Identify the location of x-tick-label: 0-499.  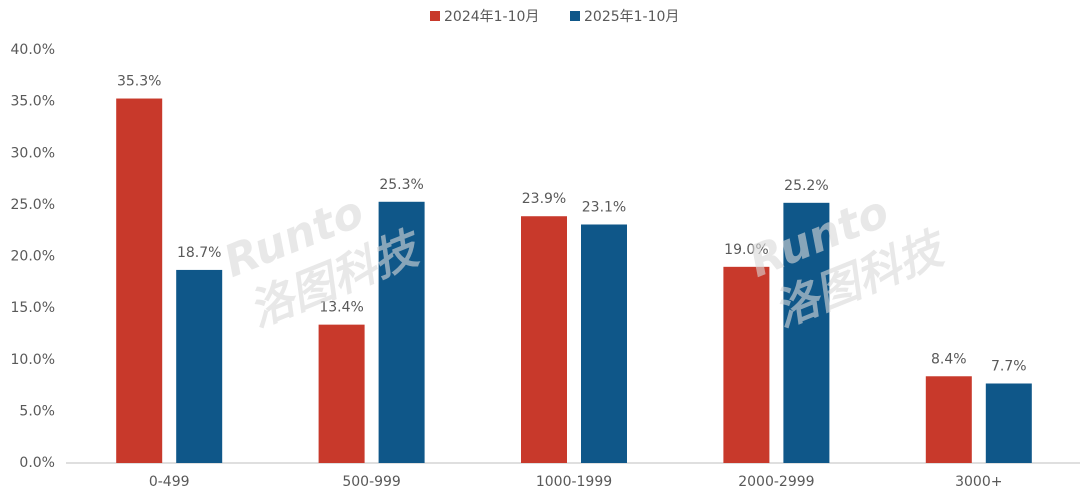
(169, 482).